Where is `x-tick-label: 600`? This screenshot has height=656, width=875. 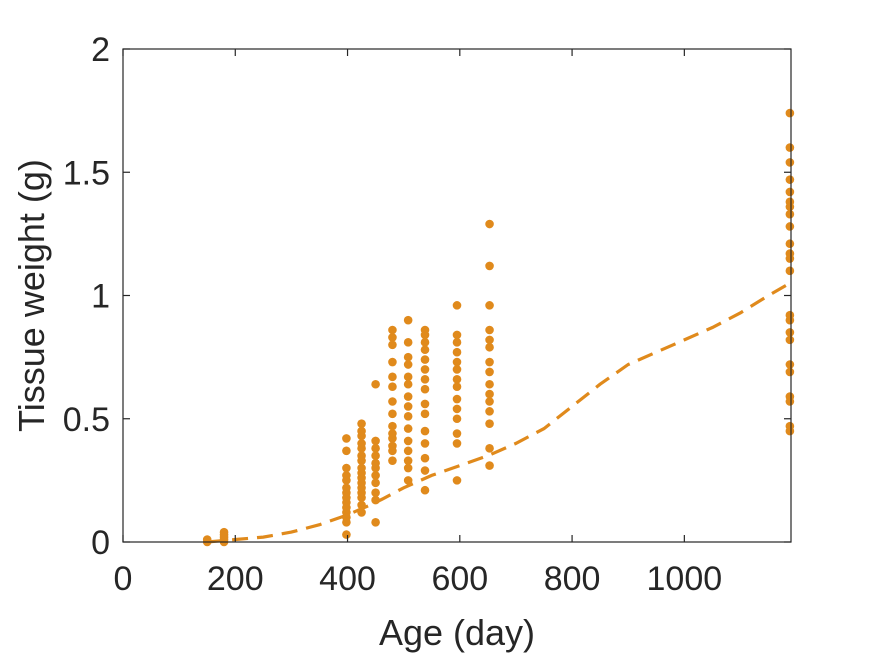 x-tick-label: 600 is located at coordinates (459, 579).